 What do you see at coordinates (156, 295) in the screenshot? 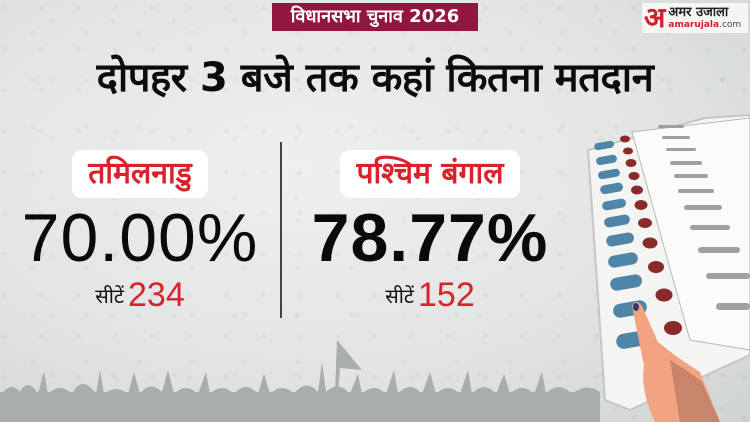
I see `seats-count: 234` at bounding box center [156, 295].